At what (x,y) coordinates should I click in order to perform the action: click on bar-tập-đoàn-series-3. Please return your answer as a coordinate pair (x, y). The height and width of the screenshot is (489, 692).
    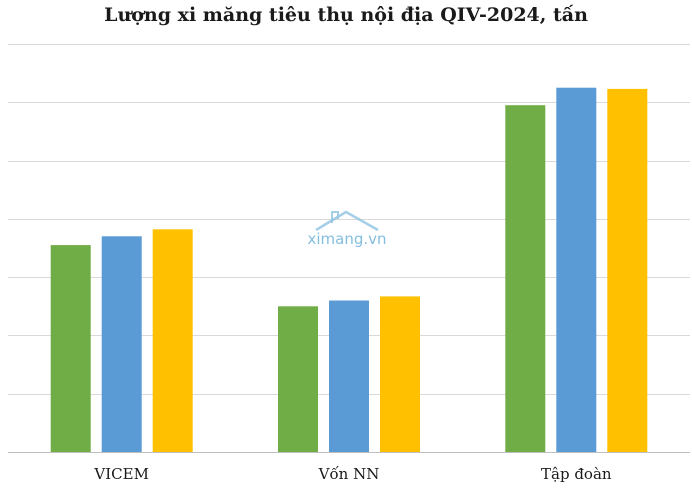
    Looking at the image, I should click on (627, 270).